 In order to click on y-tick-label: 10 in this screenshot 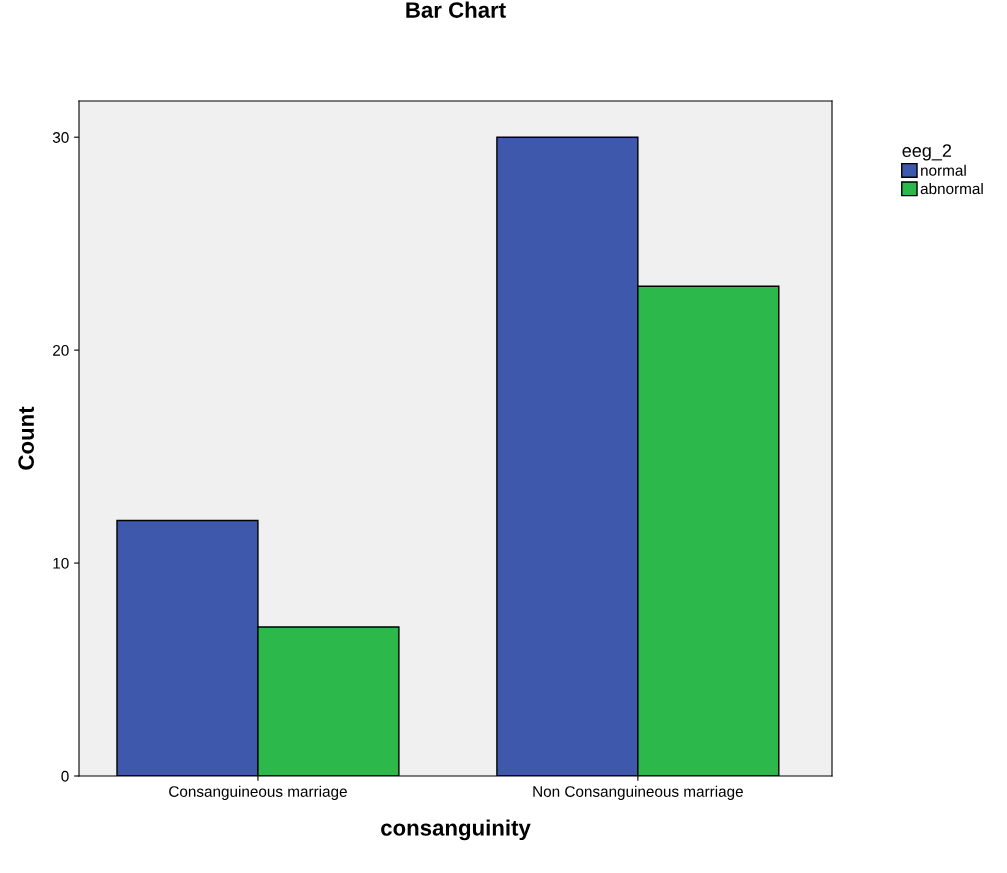, I will do `click(61, 563)`.